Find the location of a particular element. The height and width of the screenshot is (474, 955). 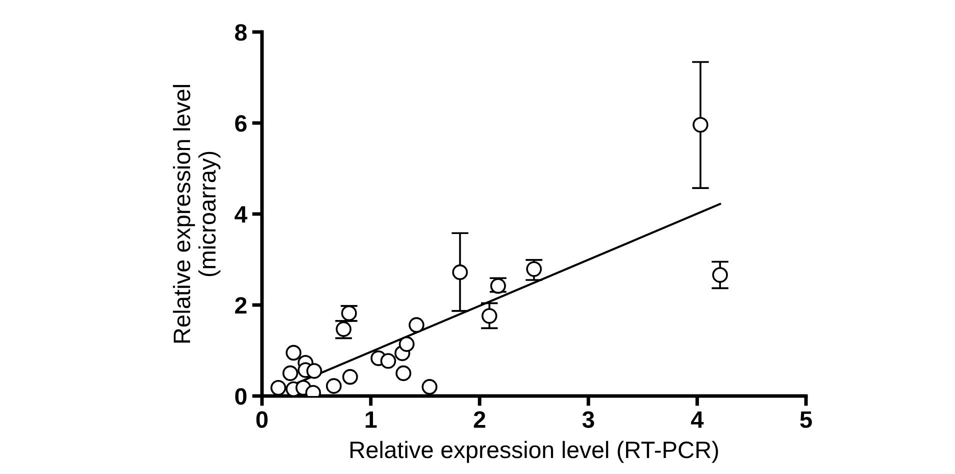

x-tick-label: 2 is located at coordinates (480, 419).